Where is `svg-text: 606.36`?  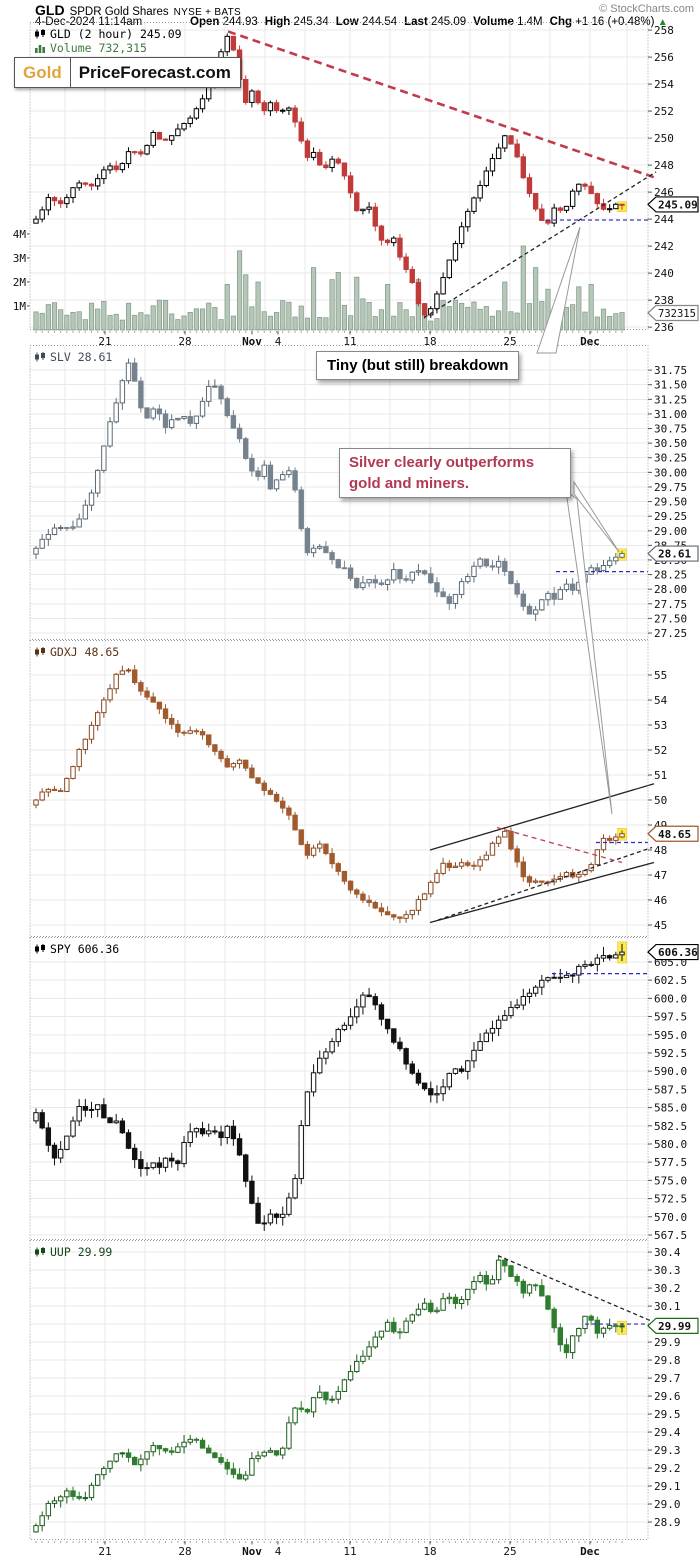 svg-text: 606.36 is located at coordinates (678, 952).